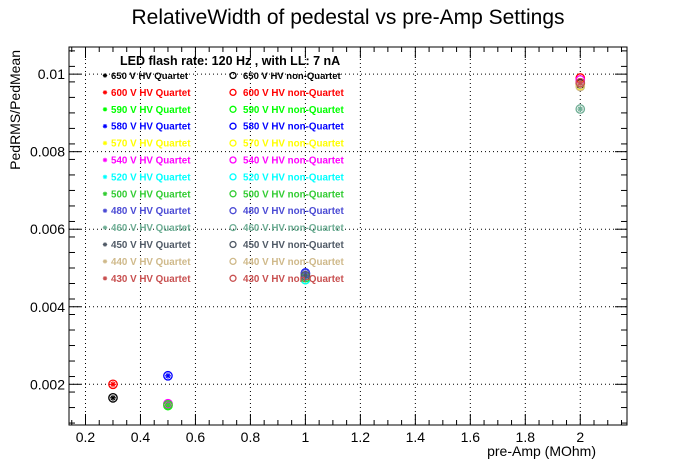 The height and width of the screenshot is (472, 696). Describe the element at coordinates (151, 110) in the screenshot. I see `legend-label: 590 V HV Quartet` at that location.